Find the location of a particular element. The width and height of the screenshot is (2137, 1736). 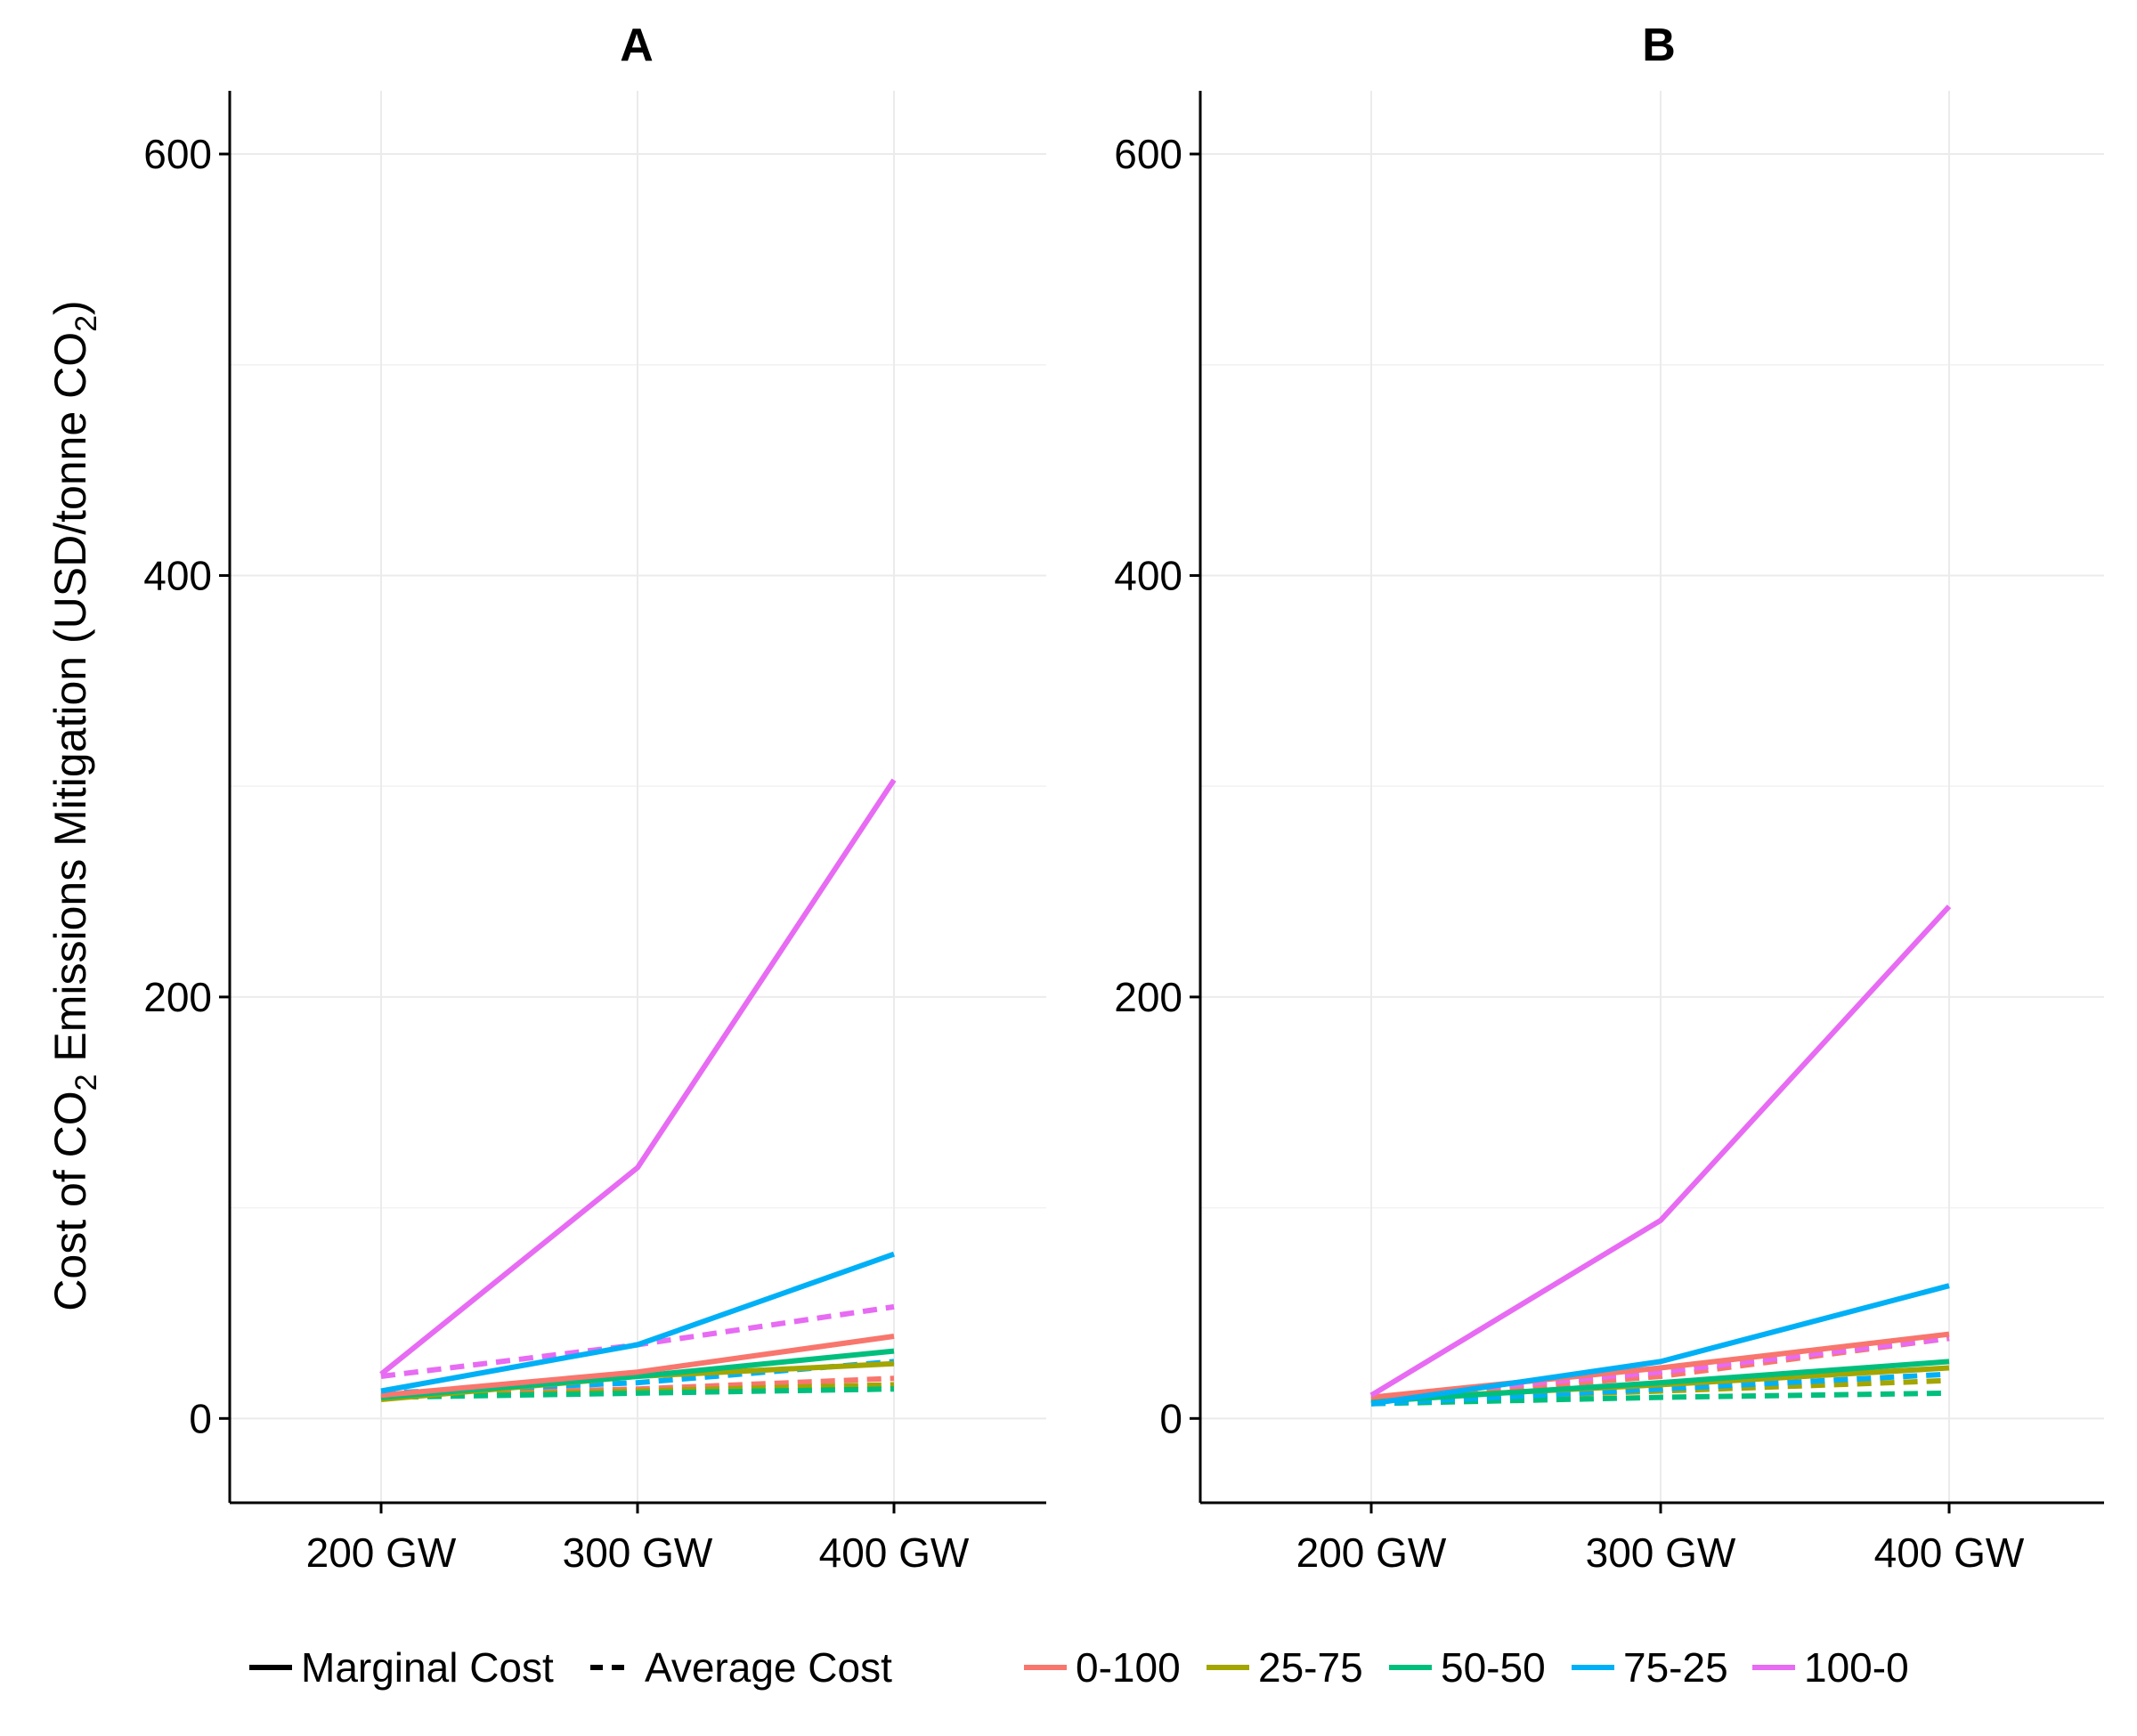

y-axis-label-part: Emissions Mitigation (USD/tonne CO is located at coordinates (70, 703).